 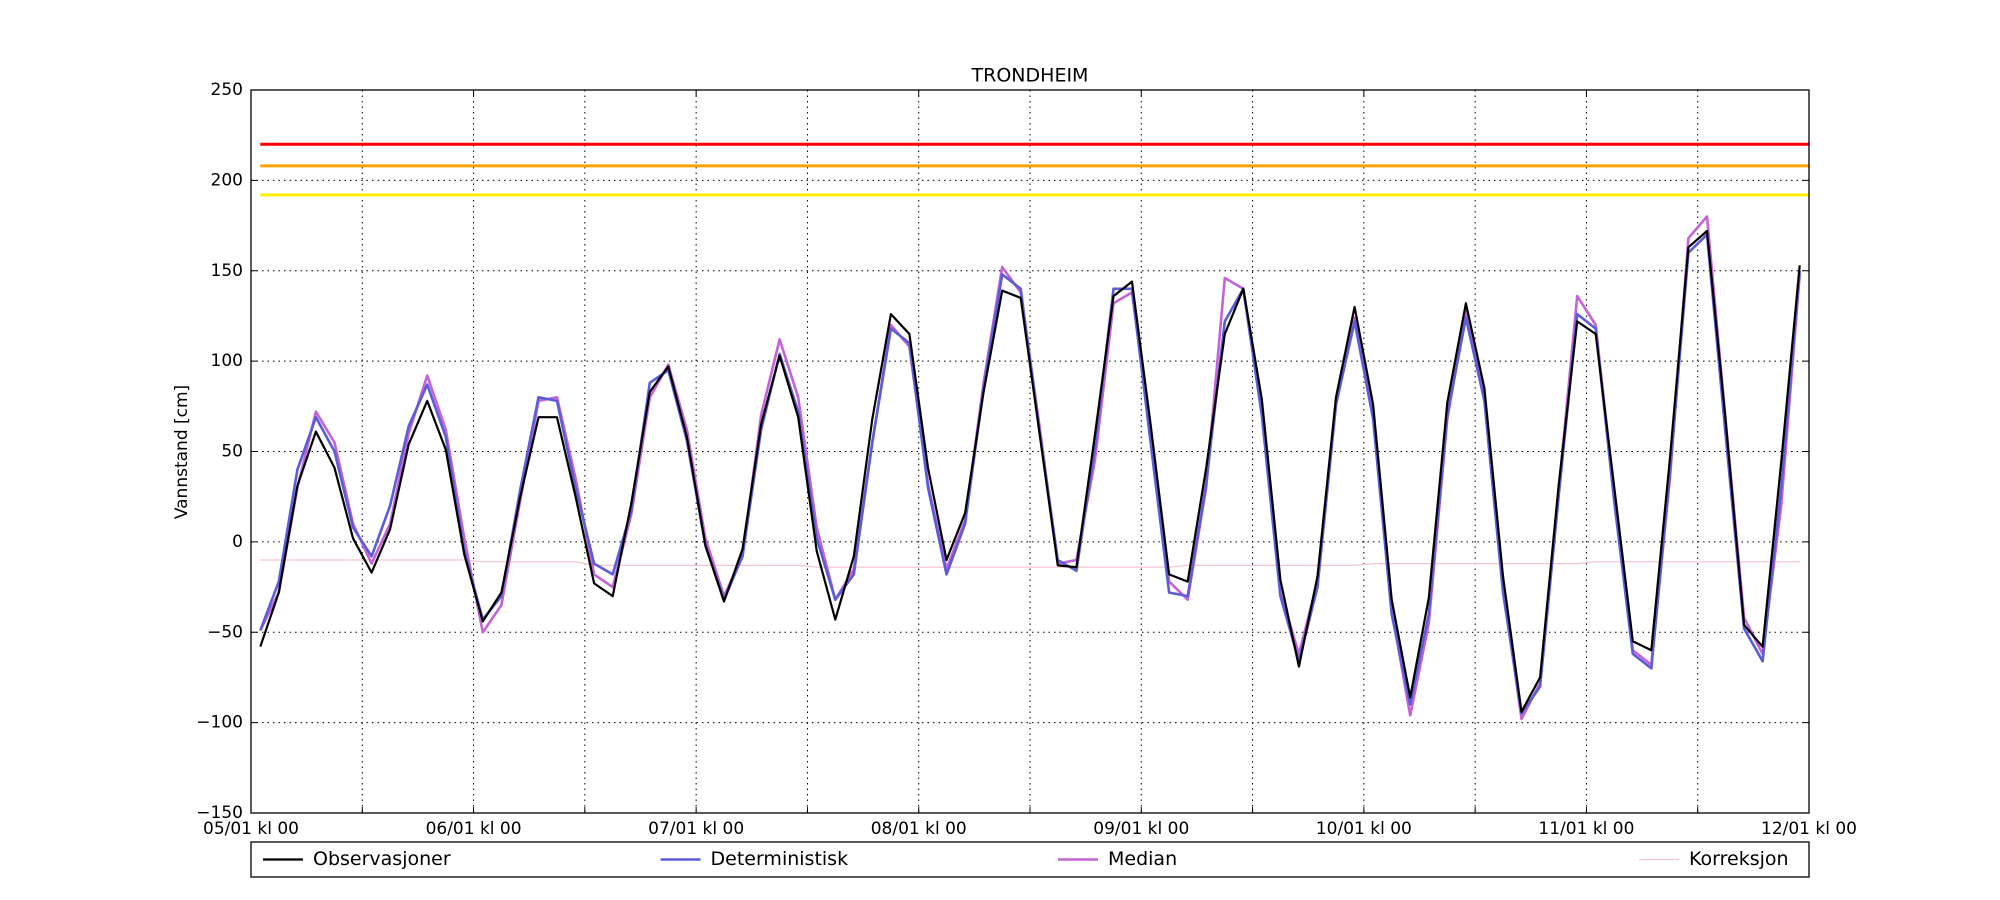 I want to click on y-tick-label: 50, so click(x=232, y=452).